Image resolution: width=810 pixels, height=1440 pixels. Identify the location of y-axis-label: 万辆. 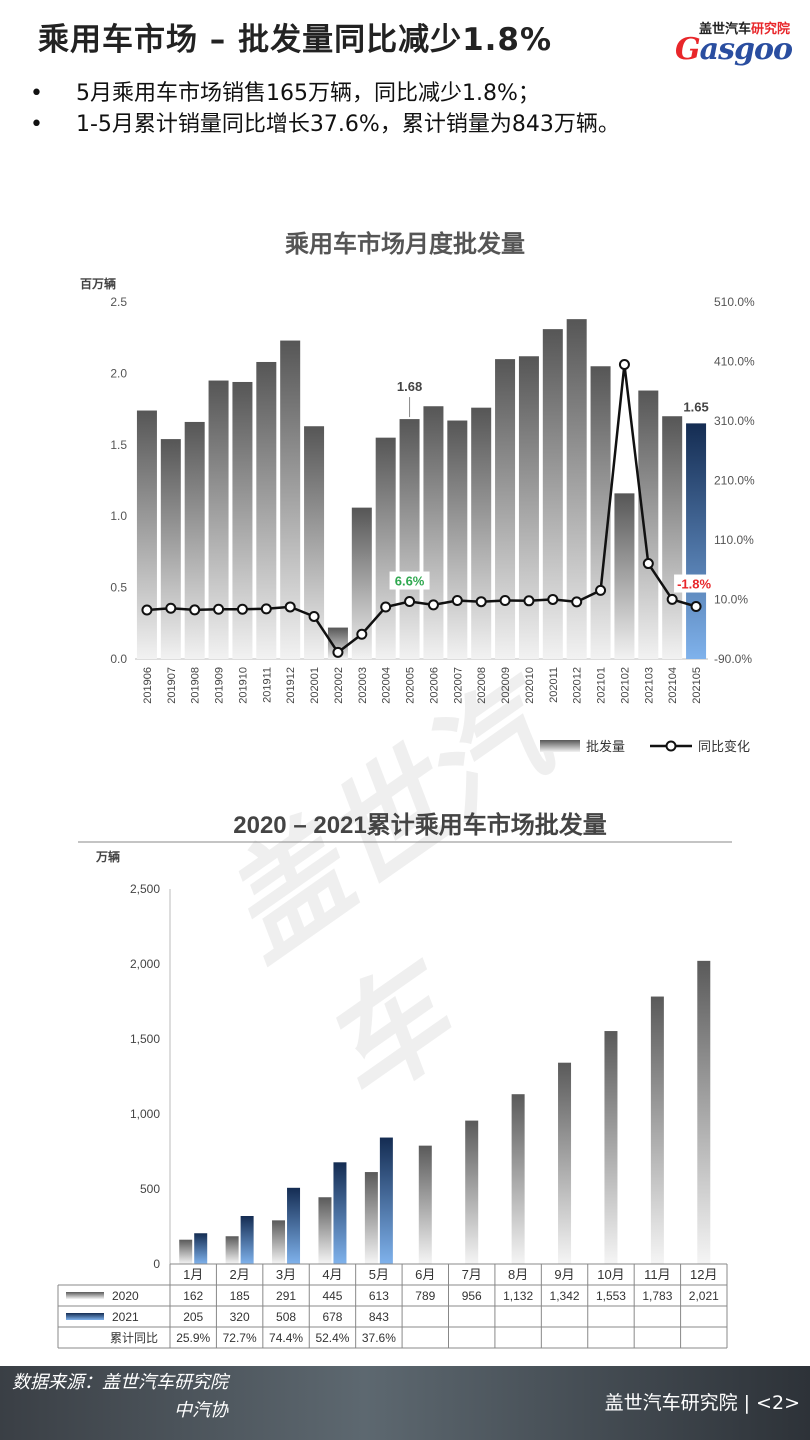
(107, 856).